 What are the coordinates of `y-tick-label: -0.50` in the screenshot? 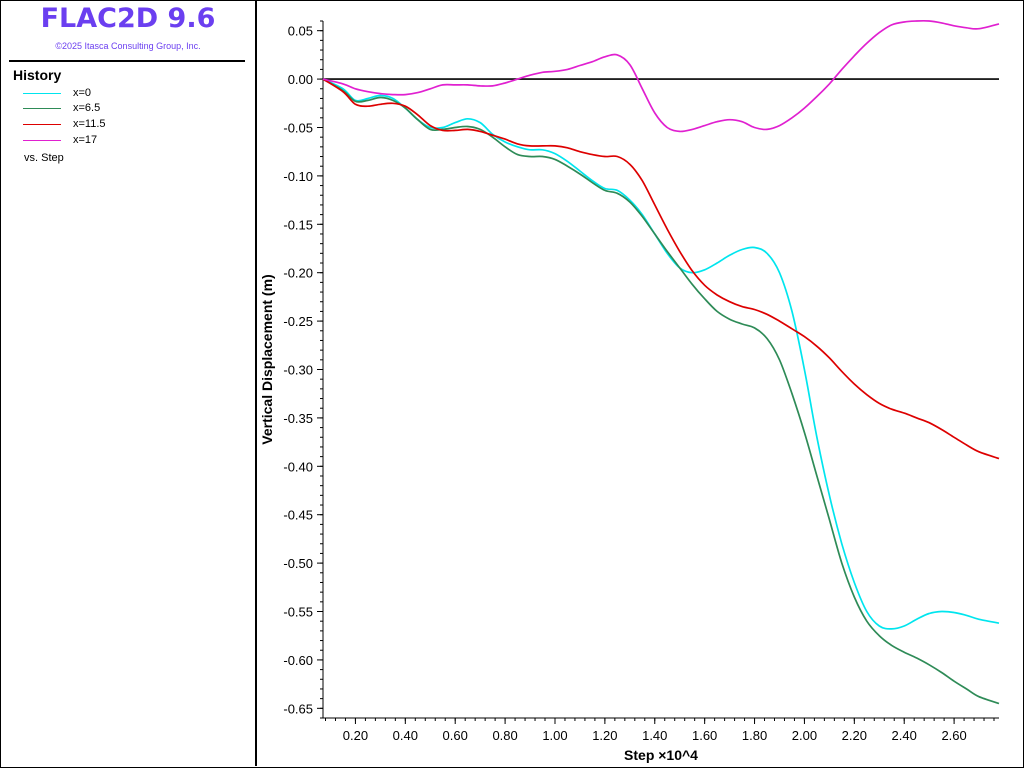 It's located at (298, 563).